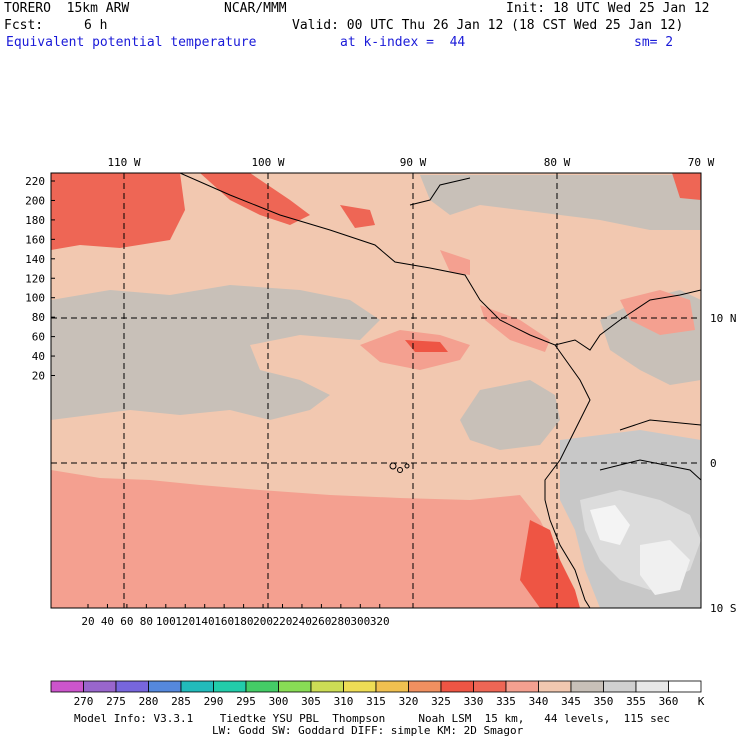 The image size is (740, 740). I want to click on colorbar-label: 270, so click(84, 701).